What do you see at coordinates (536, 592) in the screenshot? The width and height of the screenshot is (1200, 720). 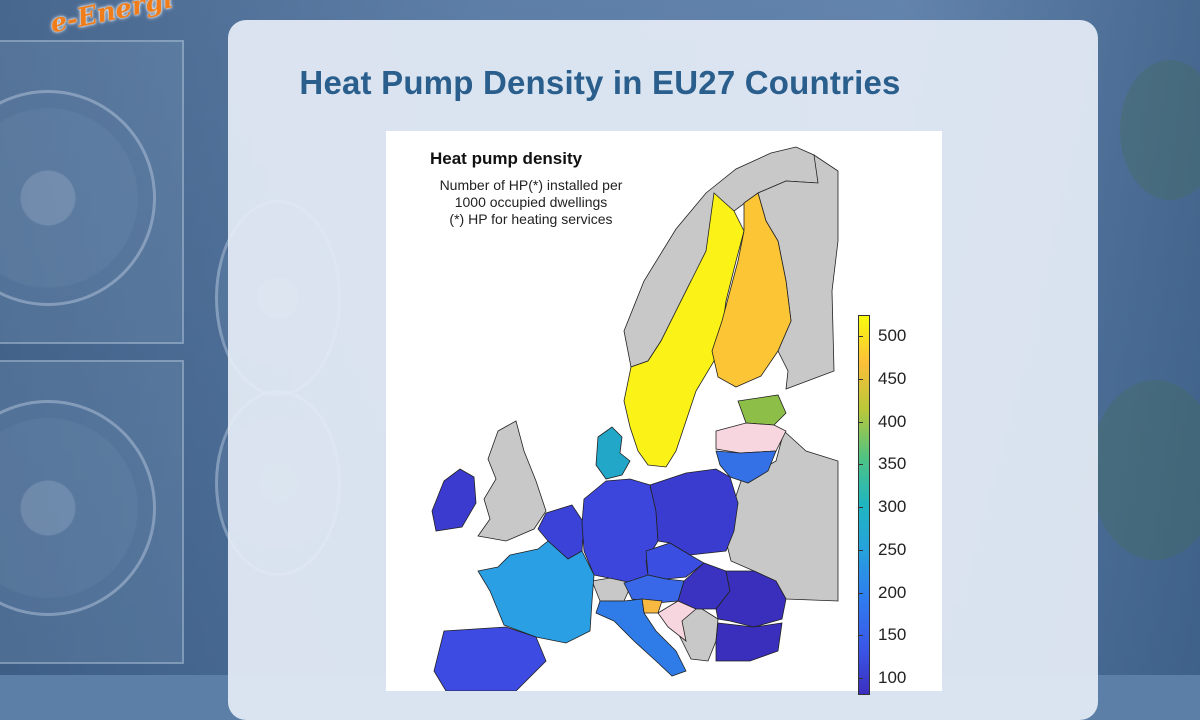 I see `france-region` at bounding box center [536, 592].